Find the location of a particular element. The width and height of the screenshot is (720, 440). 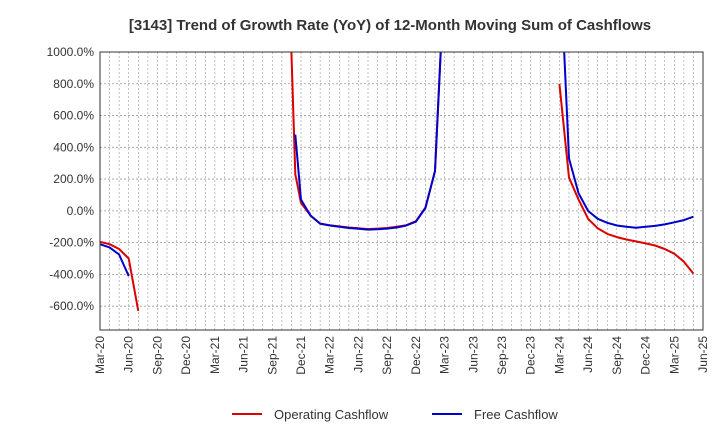

y-tick-label: 1000.0% is located at coordinates (71, 52).